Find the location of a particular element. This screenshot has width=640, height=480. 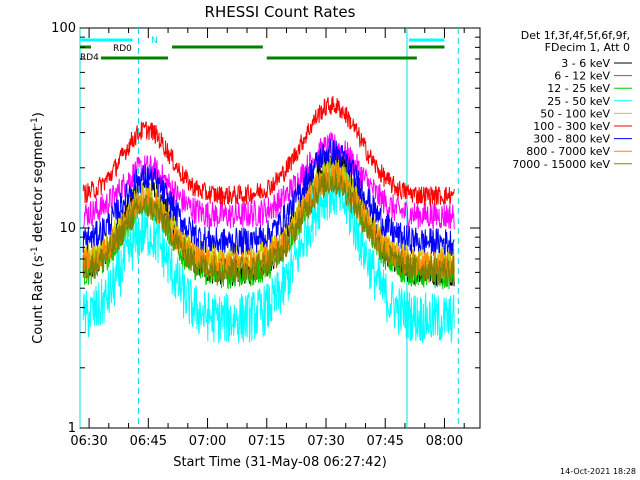

legend-entry-label: 100 - 300 keV is located at coordinates (571, 126).